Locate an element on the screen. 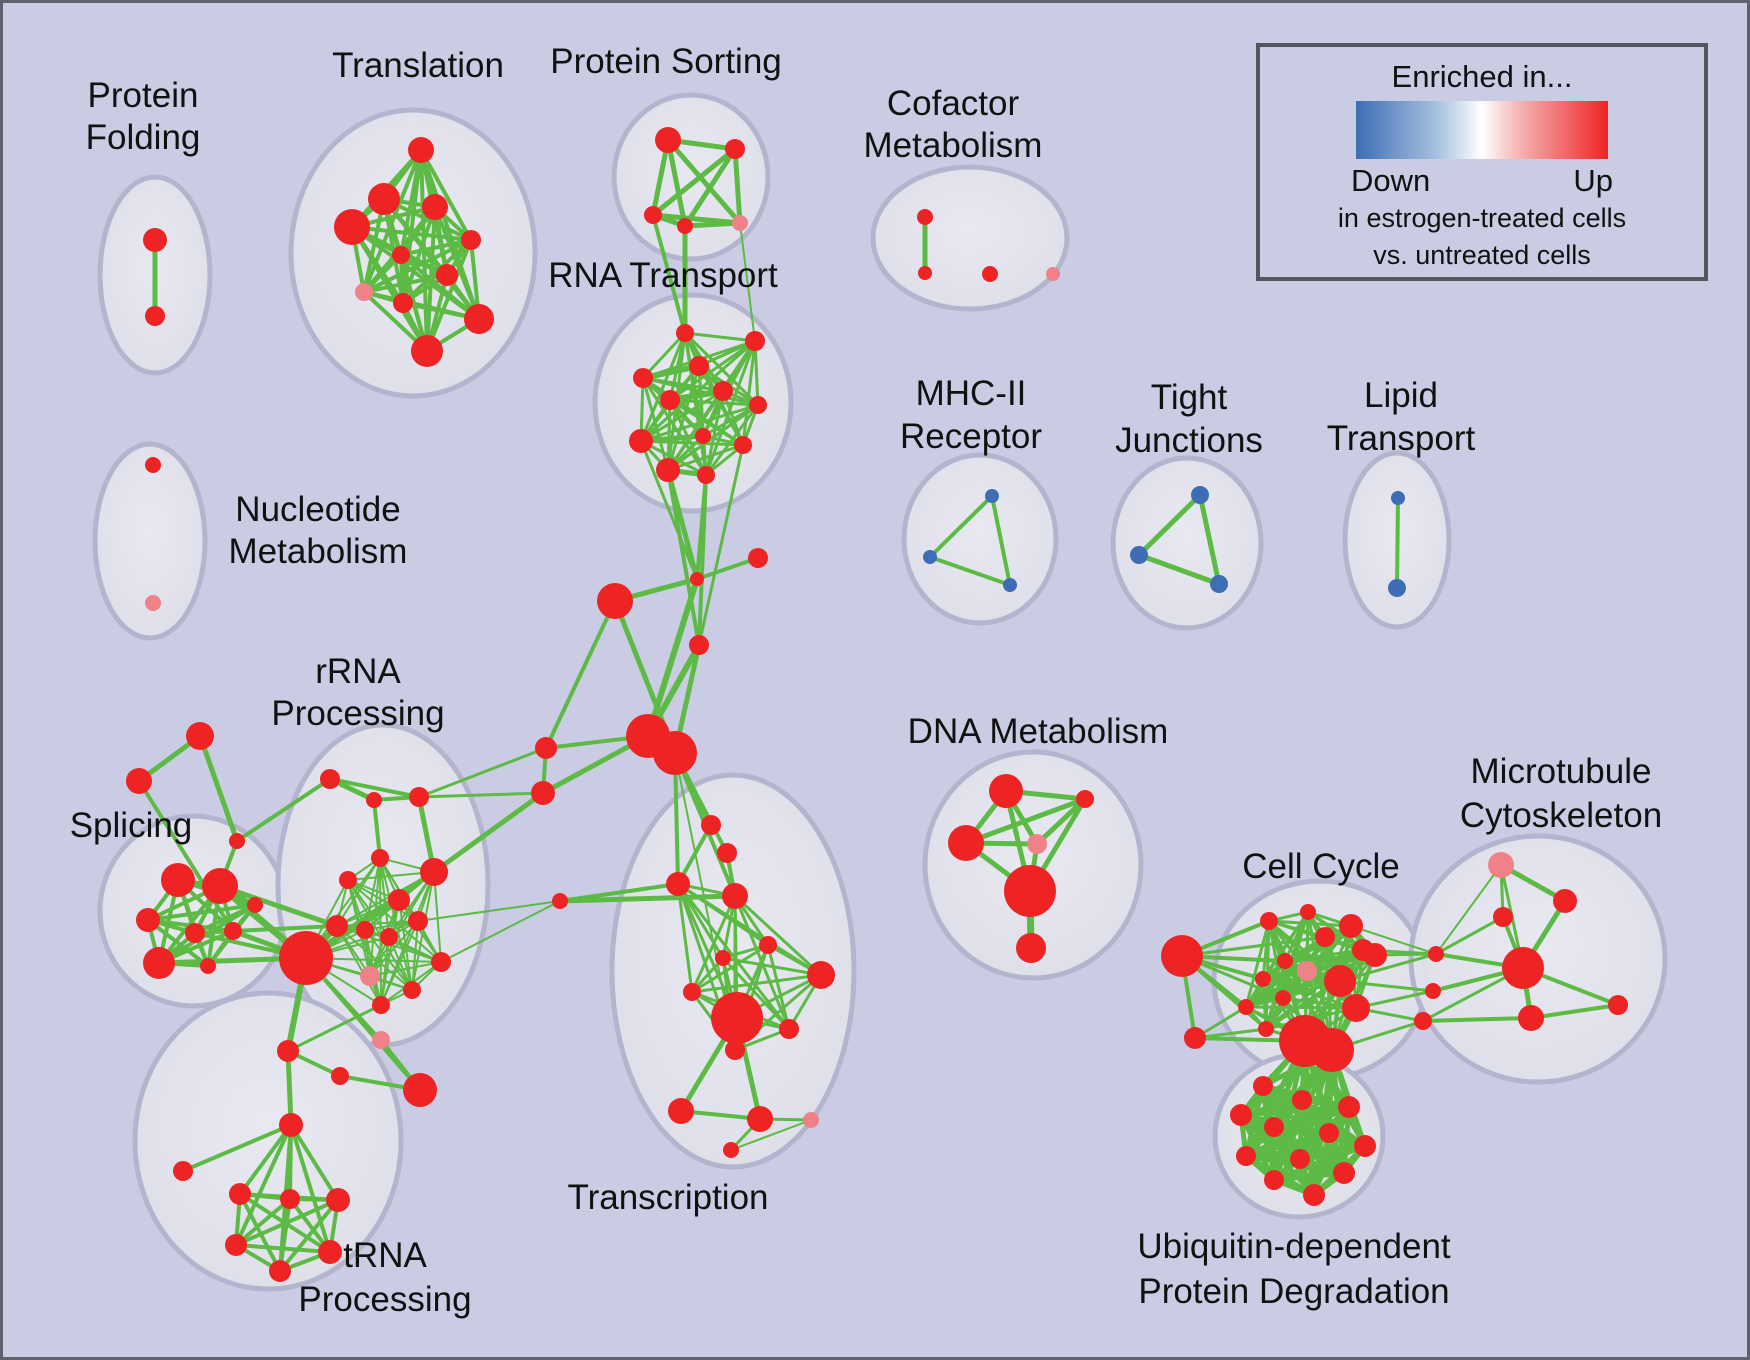  edge-tnHub-tn8 is located at coordinates (289, 1088).